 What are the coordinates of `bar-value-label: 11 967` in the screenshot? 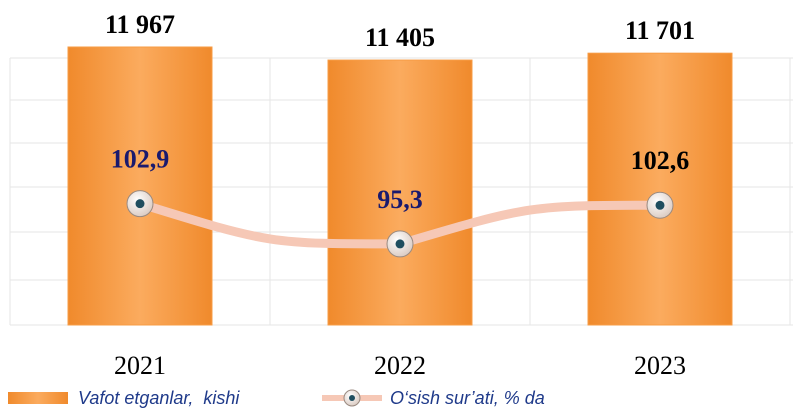 It's located at (140, 24).